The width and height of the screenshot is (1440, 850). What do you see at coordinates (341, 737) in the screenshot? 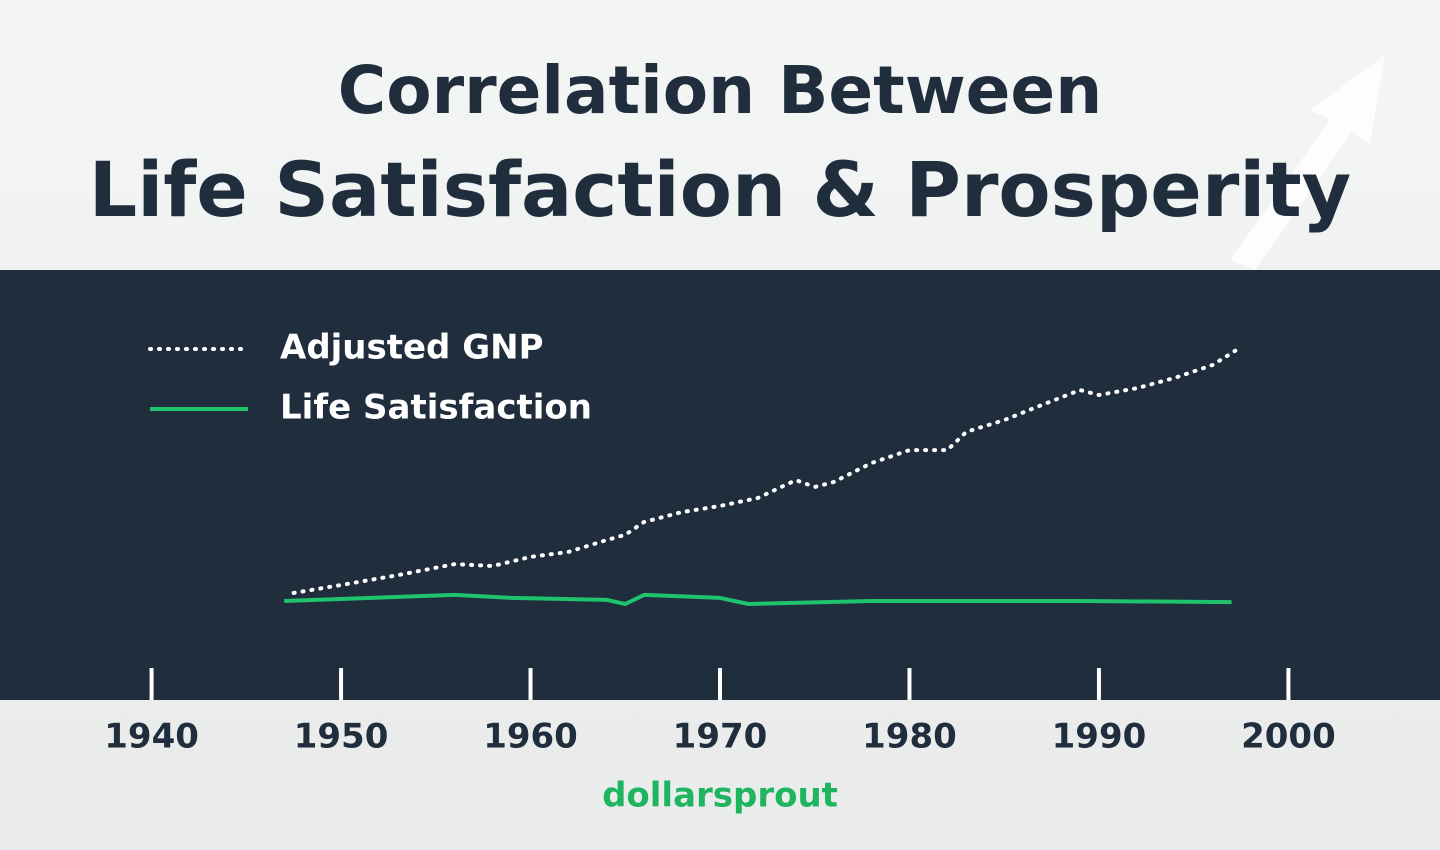
I see `x-tick-label: 1950` at bounding box center [341, 737].